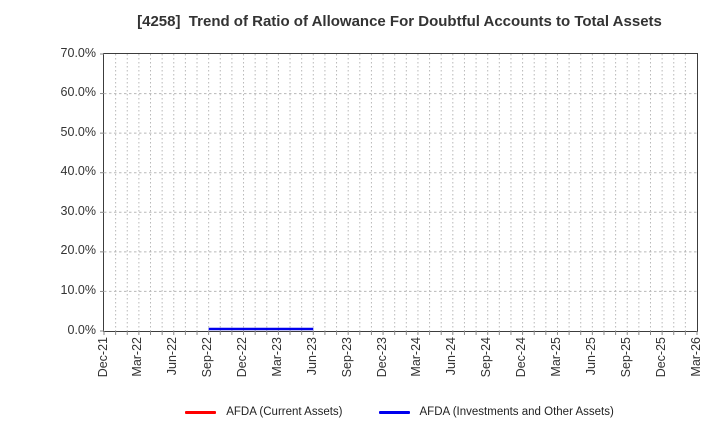 The width and height of the screenshot is (720, 440). Describe the element at coordinates (78, 289) in the screenshot. I see `y-tick-label: 10.0%` at that location.